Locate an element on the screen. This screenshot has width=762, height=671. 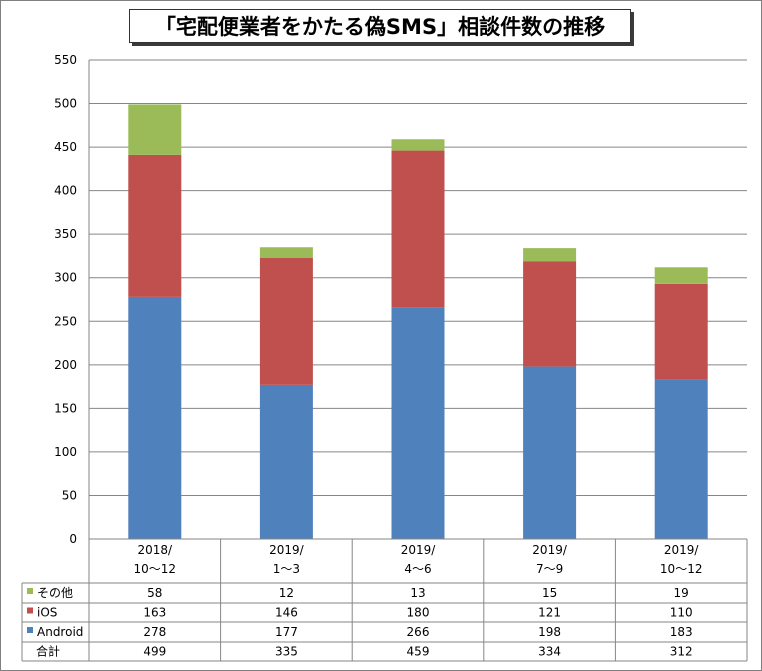
table-cell-value: 146 is located at coordinates (286, 613).